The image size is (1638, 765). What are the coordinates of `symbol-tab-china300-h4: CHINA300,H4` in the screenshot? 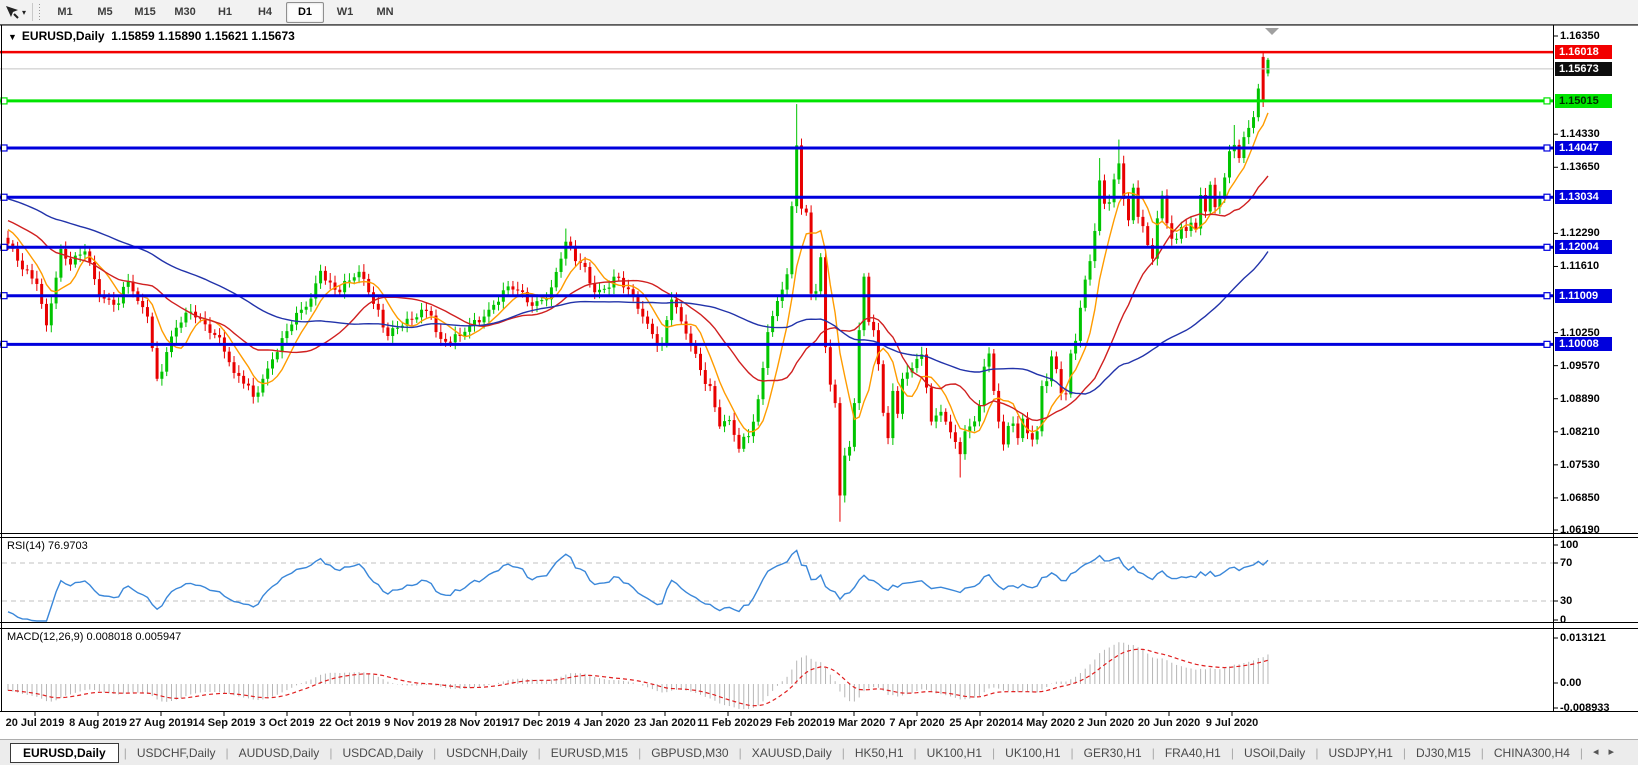 It's located at (1531, 752).